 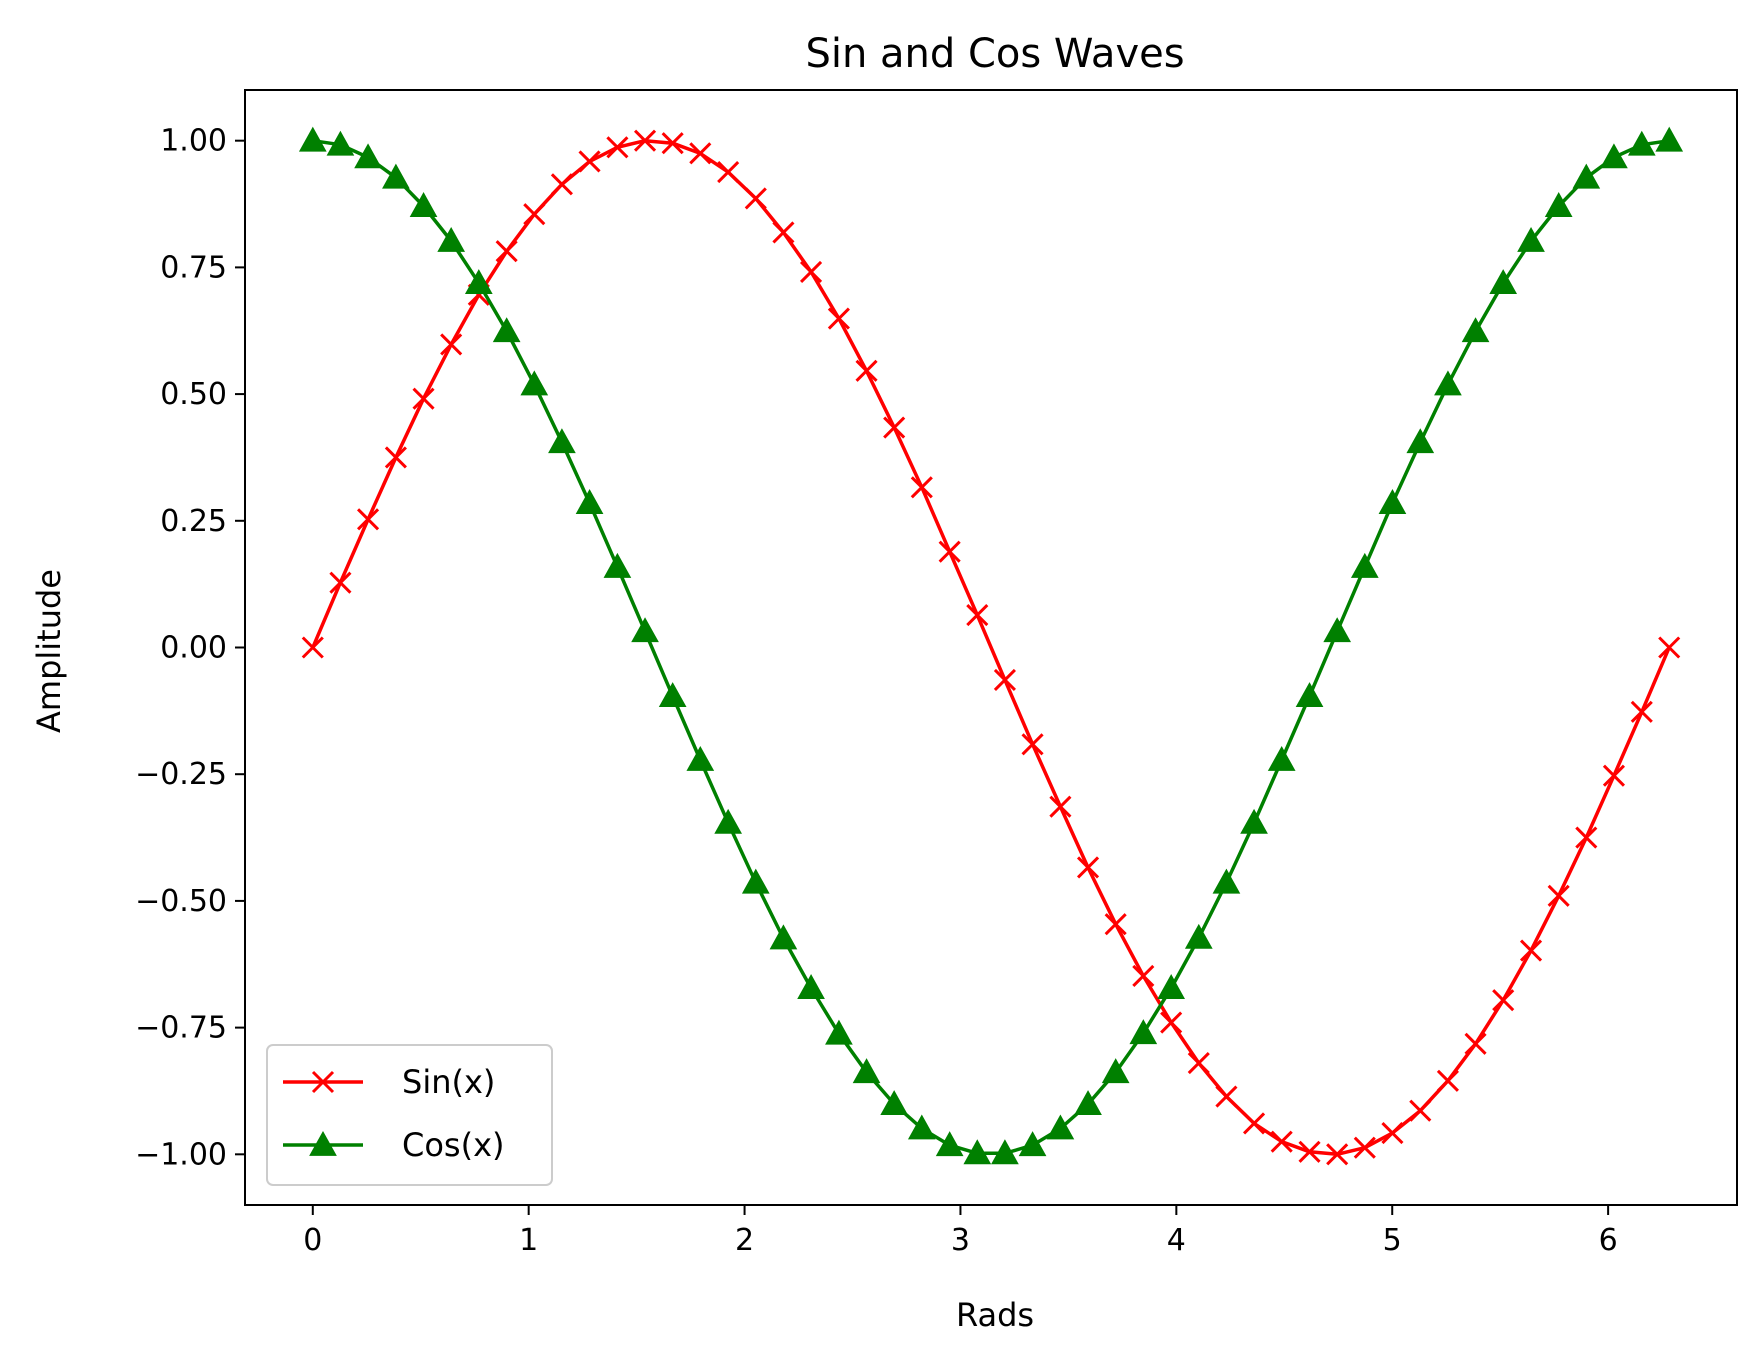 I want to click on x-tick-label: 1, so click(x=528, y=1240).